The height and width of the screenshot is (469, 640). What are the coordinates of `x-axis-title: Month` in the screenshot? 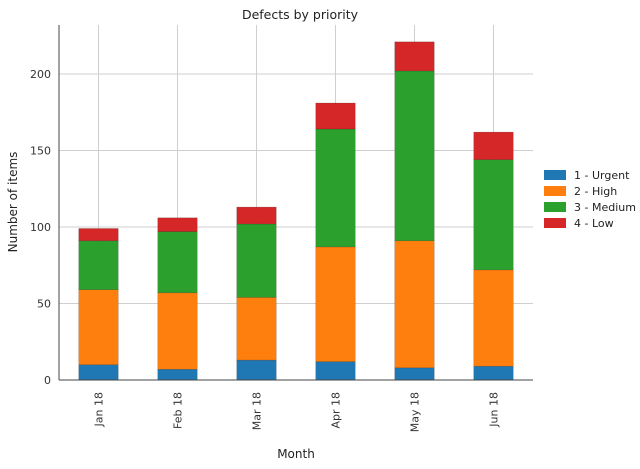 It's located at (296, 454).